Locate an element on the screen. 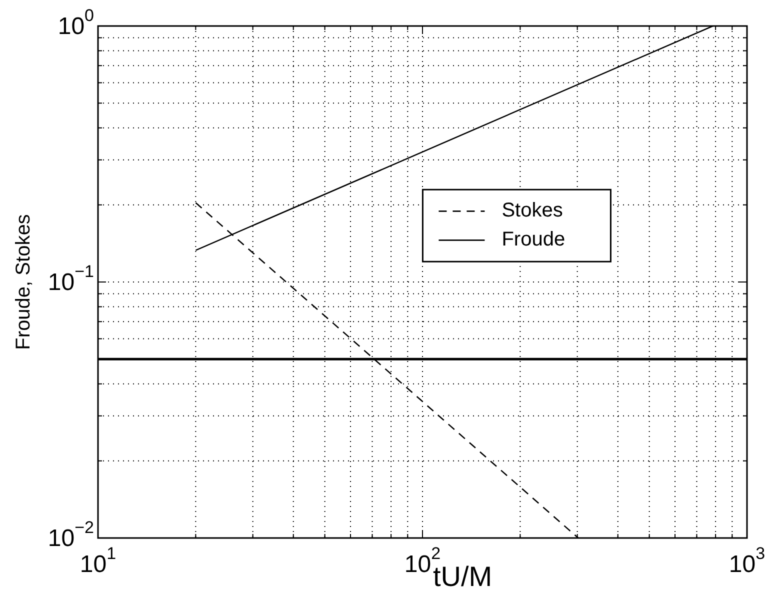 The height and width of the screenshot is (592, 769). legend-label: Froude is located at coordinates (534, 239).